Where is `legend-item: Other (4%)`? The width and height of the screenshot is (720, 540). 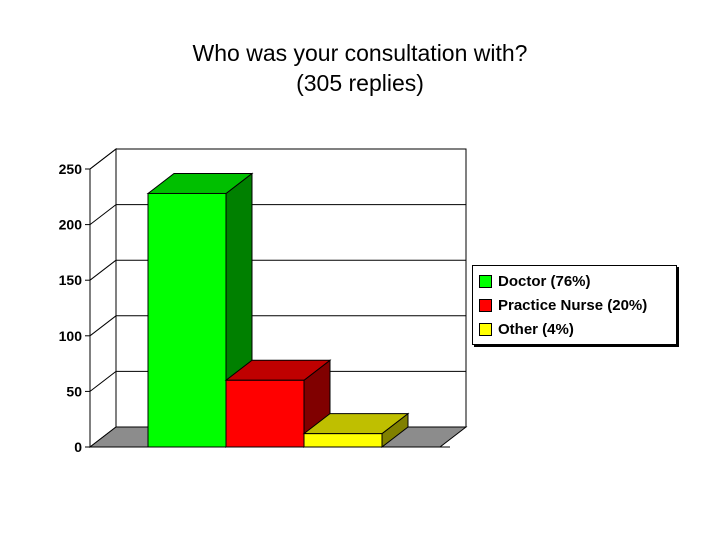 legend-item: Other (4%) is located at coordinates (574, 329).